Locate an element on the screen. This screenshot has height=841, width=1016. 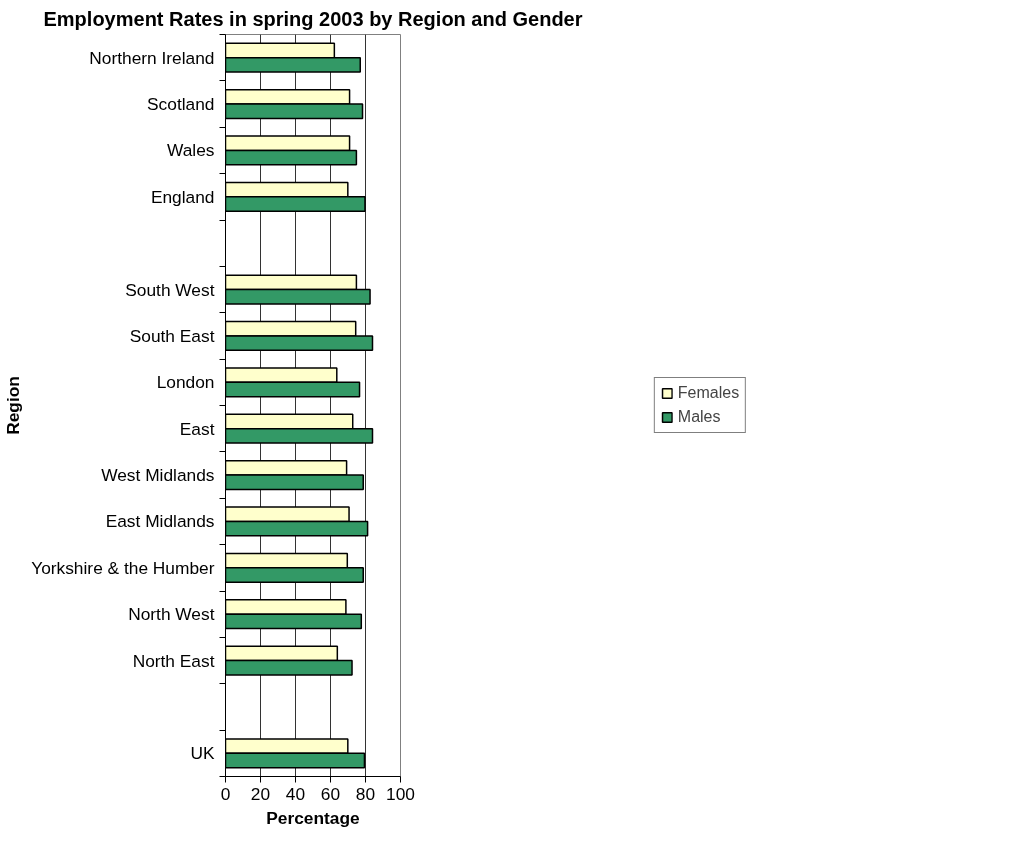
x-tick-label: 100 is located at coordinates (400, 793).